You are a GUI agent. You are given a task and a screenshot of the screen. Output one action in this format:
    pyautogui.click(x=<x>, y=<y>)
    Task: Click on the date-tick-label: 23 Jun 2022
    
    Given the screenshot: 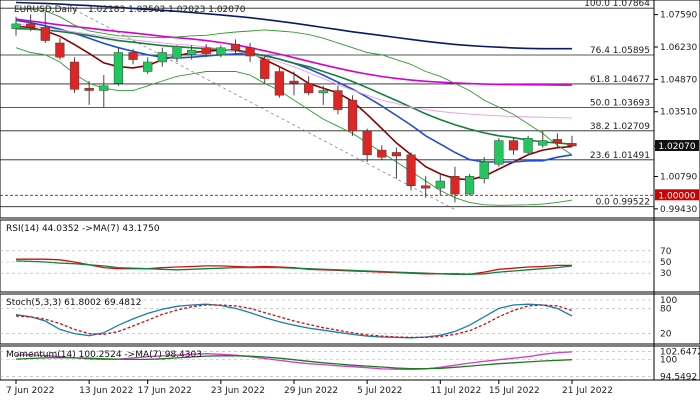 What is the action you would take?
    pyautogui.click(x=238, y=391)
    